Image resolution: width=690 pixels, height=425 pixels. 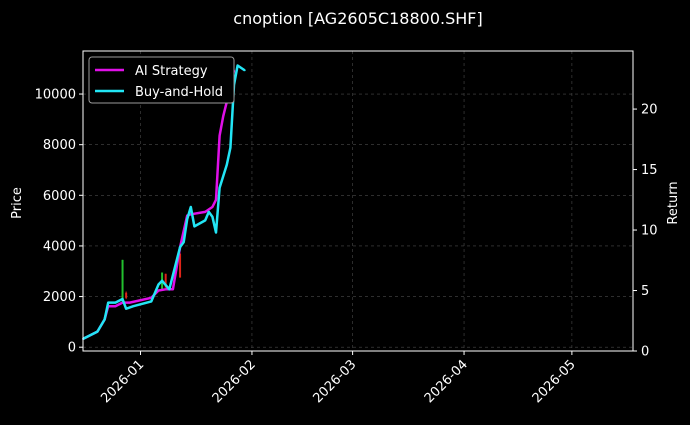 What do you see at coordinates (179, 92) in the screenshot?
I see `legend-label-buy-and-hold: Buy-and-Hold` at bounding box center [179, 92].